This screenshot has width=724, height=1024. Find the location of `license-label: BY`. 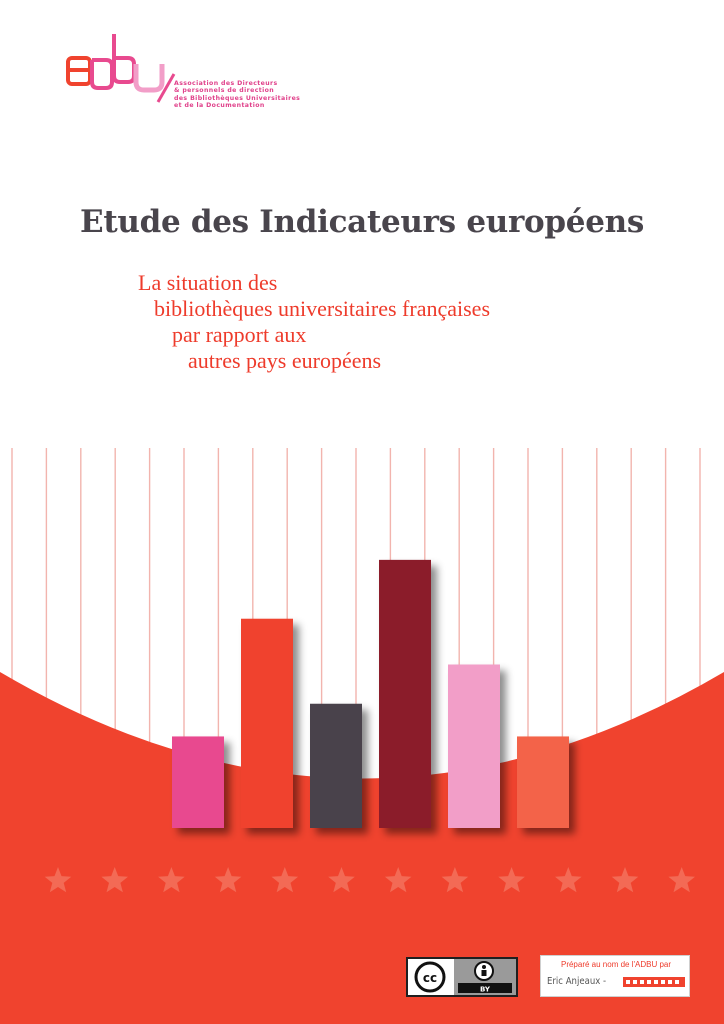

license-label: BY is located at coordinates (485, 990).